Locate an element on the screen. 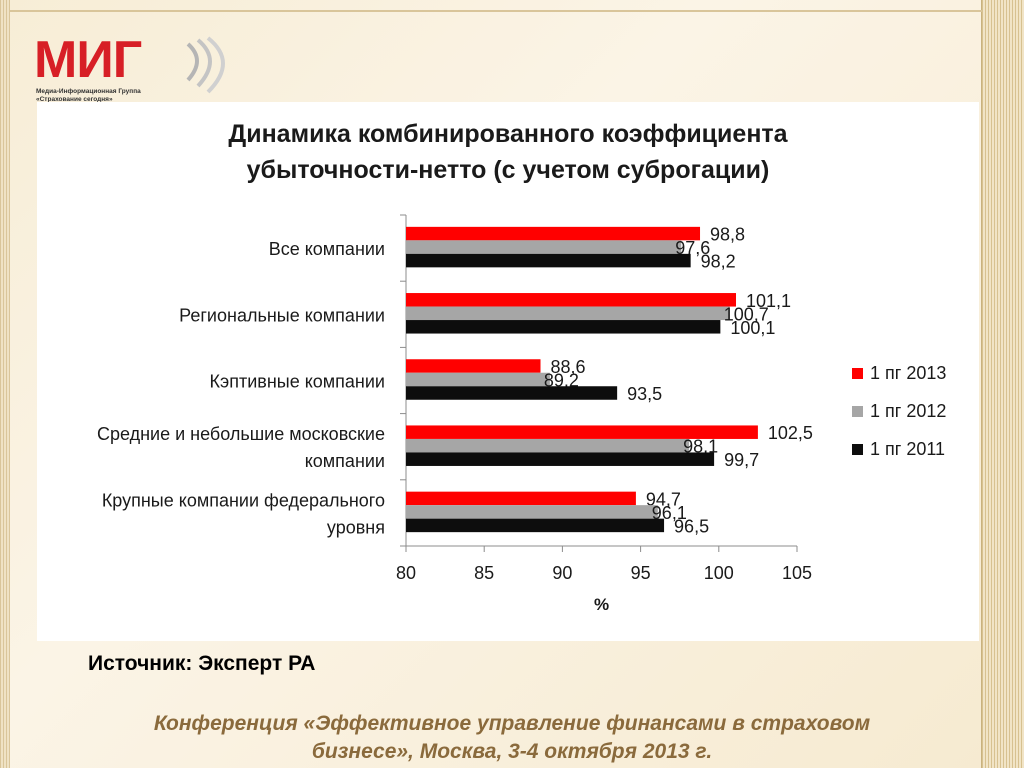 The height and width of the screenshot is (768, 1024). chart-title-line2: убыточности-нетто (с учетом суброгации) is located at coordinates (508, 170).